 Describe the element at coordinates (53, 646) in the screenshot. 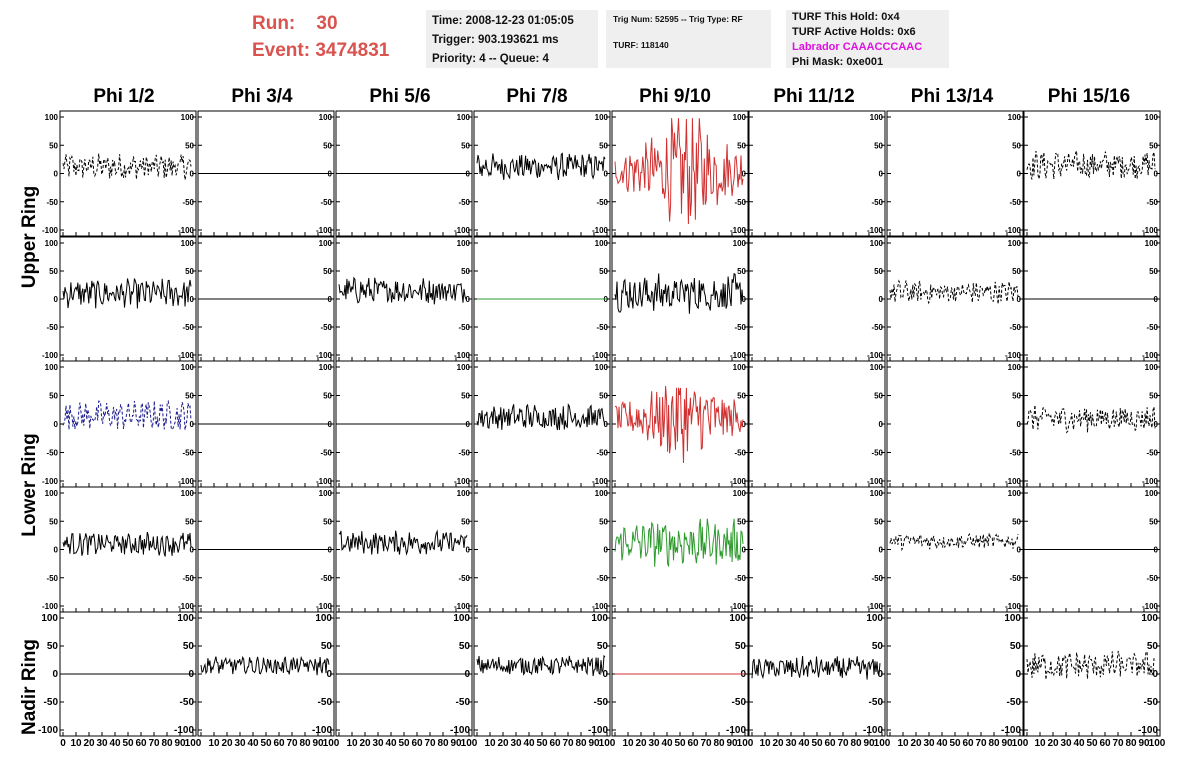

I see `y-tick-label-left: 50` at that location.